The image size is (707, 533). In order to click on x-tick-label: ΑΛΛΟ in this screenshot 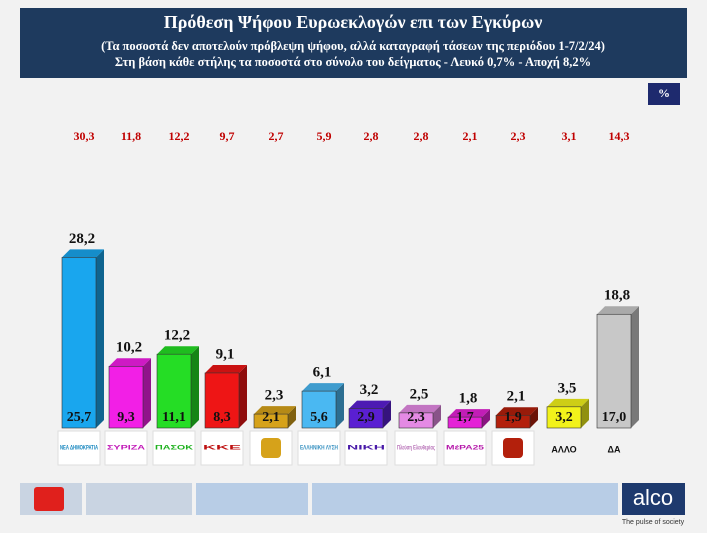, I will do `click(563, 449)`.